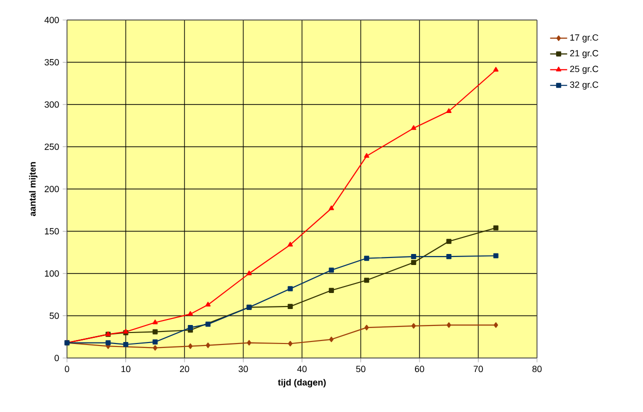 Image resolution: width=643 pixels, height=412 pixels. Describe the element at coordinates (419, 369) in the screenshot. I see `x-tick-label: 60` at that location.